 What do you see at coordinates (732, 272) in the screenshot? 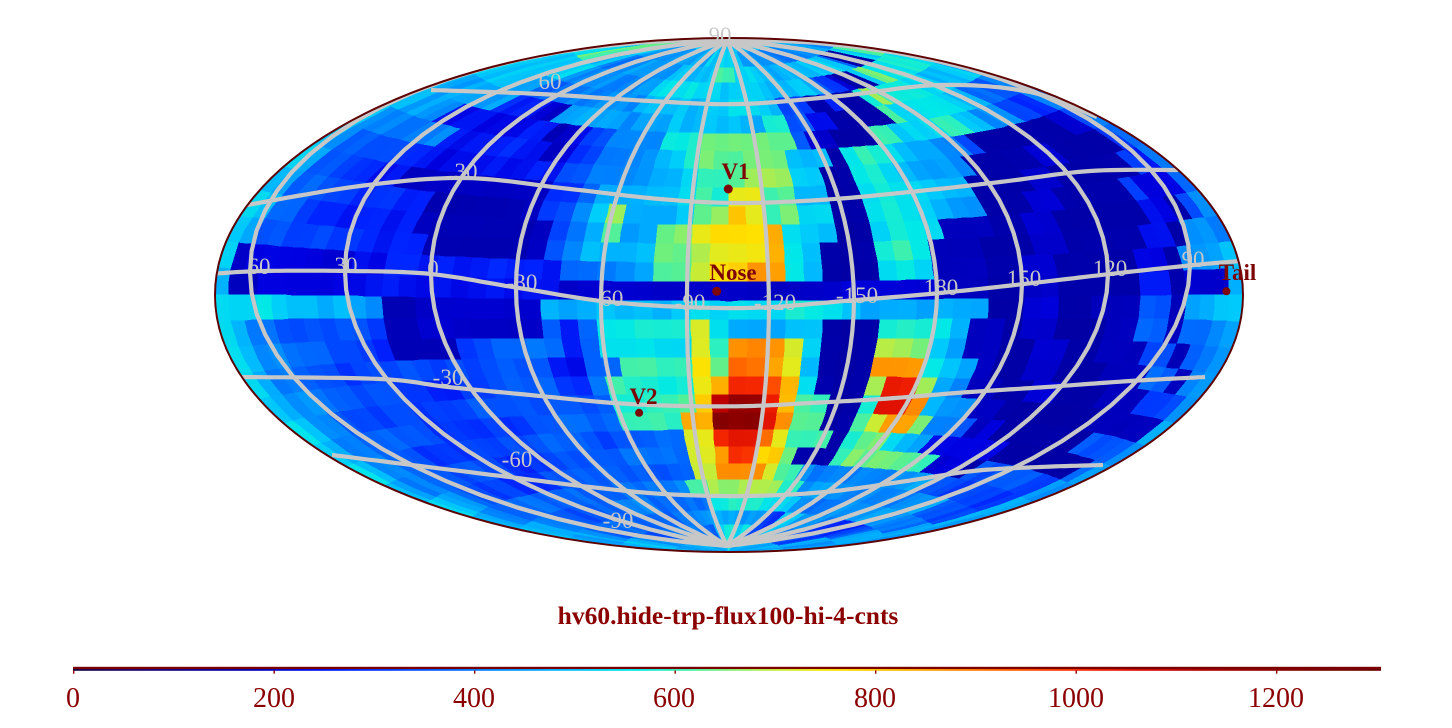
I see `svg-text: Nose` at bounding box center [732, 272].